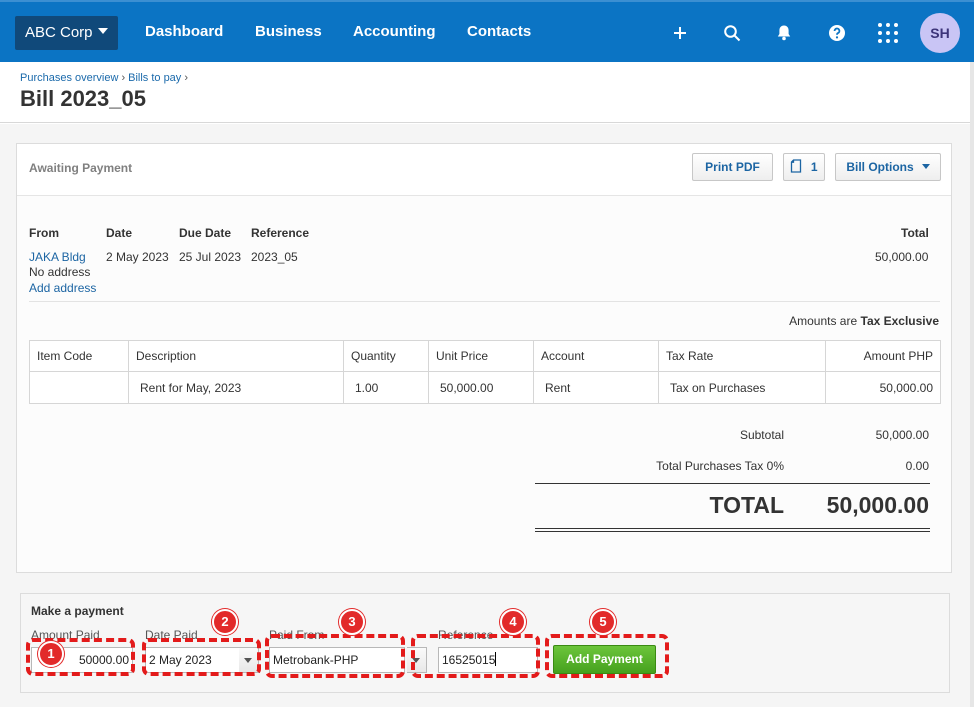  Describe the element at coordinates (720, 466) in the screenshot. I see `tax-label: Total Purchases Tax 0%` at that location.